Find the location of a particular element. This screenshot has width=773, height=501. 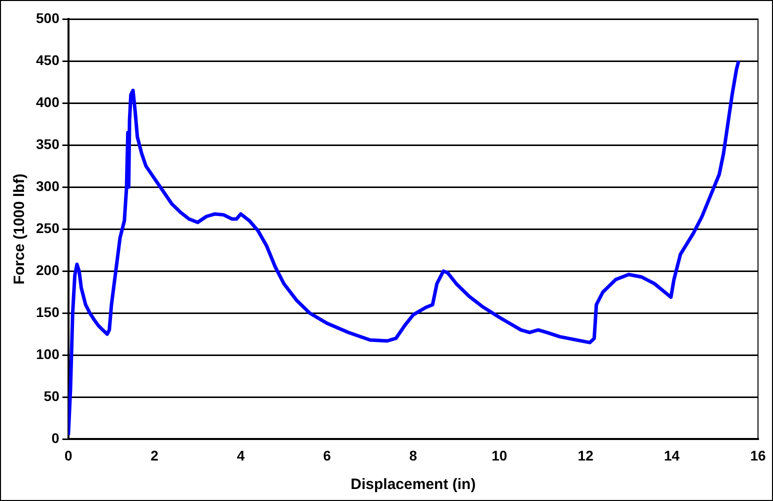

y-tick-label: 100 is located at coordinates (48, 354).